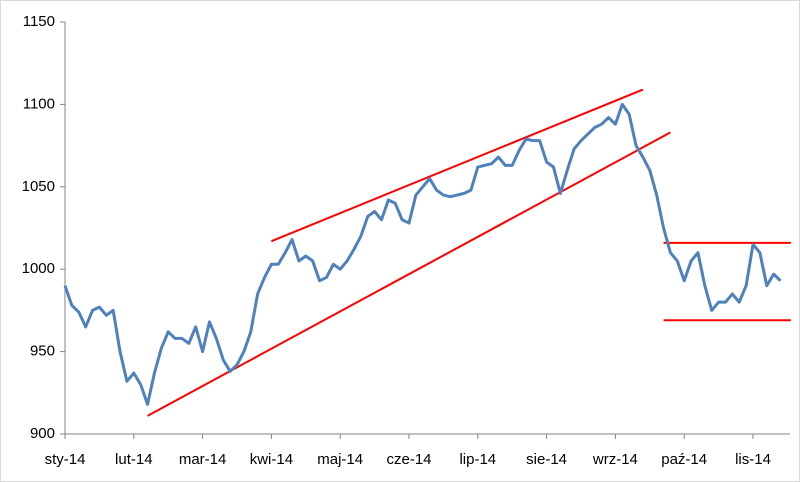 Image resolution: width=800 pixels, height=482 pixels. Describe the element at coordinates (546, 459) in the screenshot. I see `x-tick-label: sie-14` at that location.